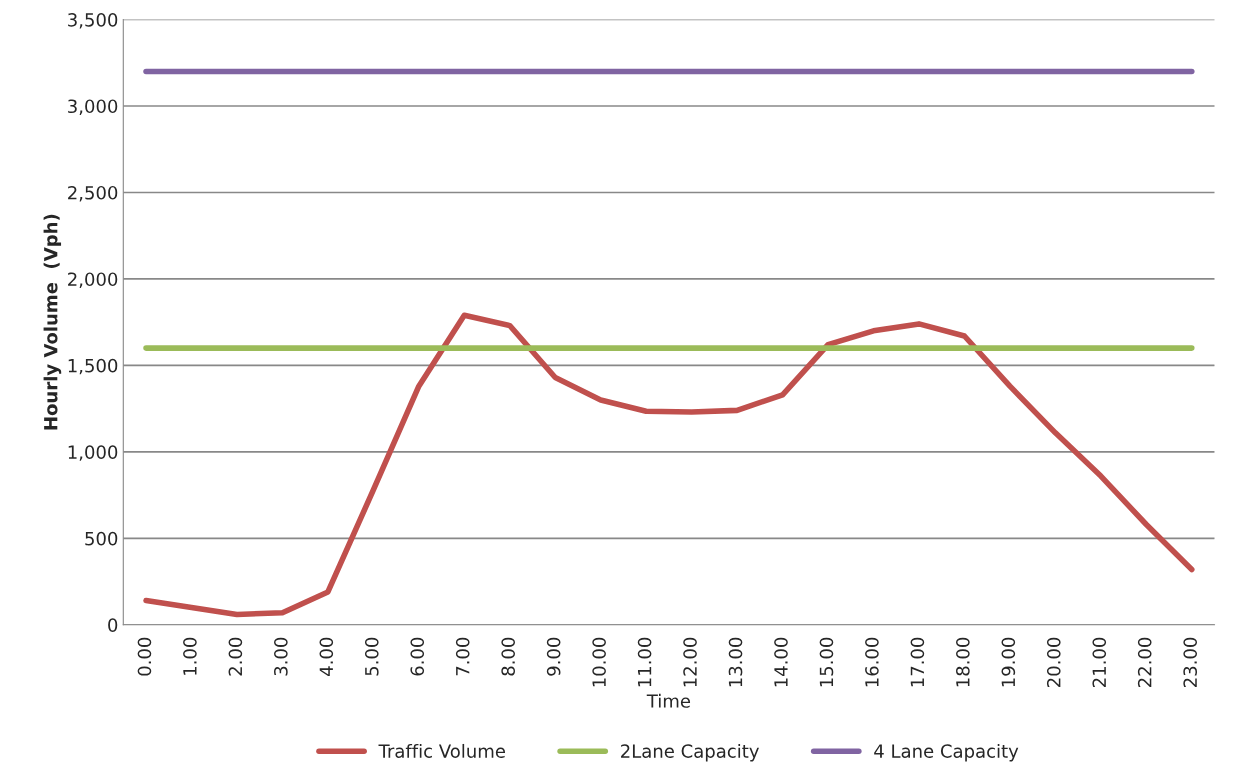 Image resolution: width=1233 pixels, height=781 pixels. Describe the element at coordinates (508, 656) in the screenshot. I see `x-tick-label: 8.00` at that location.